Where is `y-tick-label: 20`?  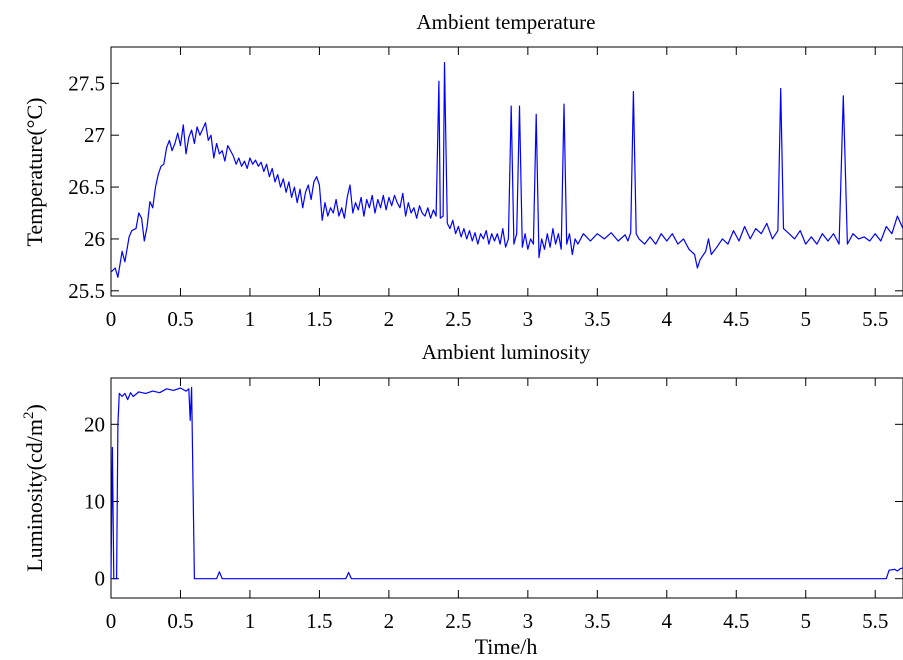 y-tick-label: 20 is located at coordinates (94, 424).